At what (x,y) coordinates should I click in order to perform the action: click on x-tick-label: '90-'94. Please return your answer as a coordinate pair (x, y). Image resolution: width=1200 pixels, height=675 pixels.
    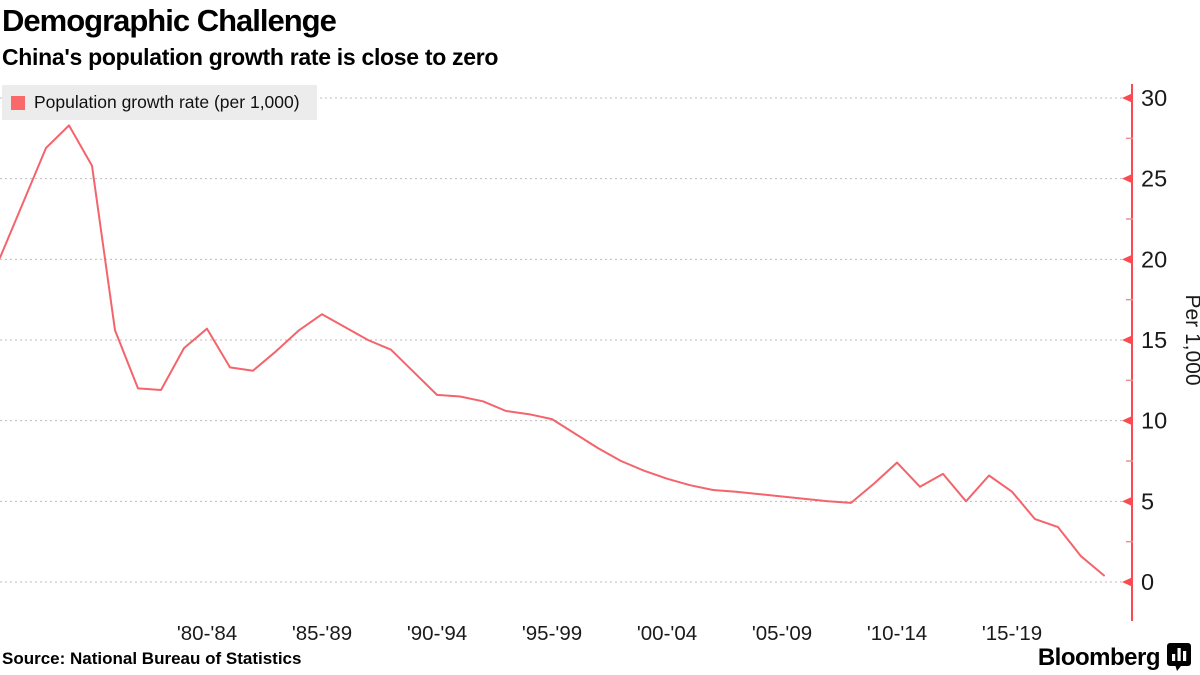
    Looking at the image, I should click on (437, 633).